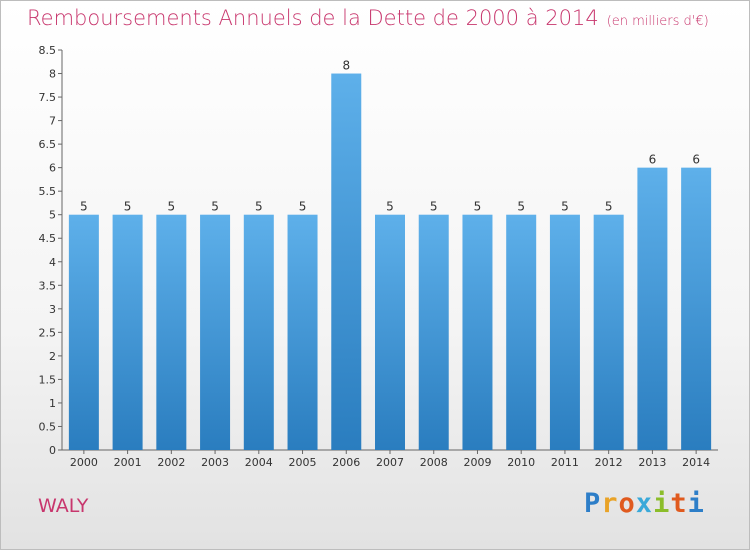  I want to click on y-tick-label: 4, so click(52, 262).